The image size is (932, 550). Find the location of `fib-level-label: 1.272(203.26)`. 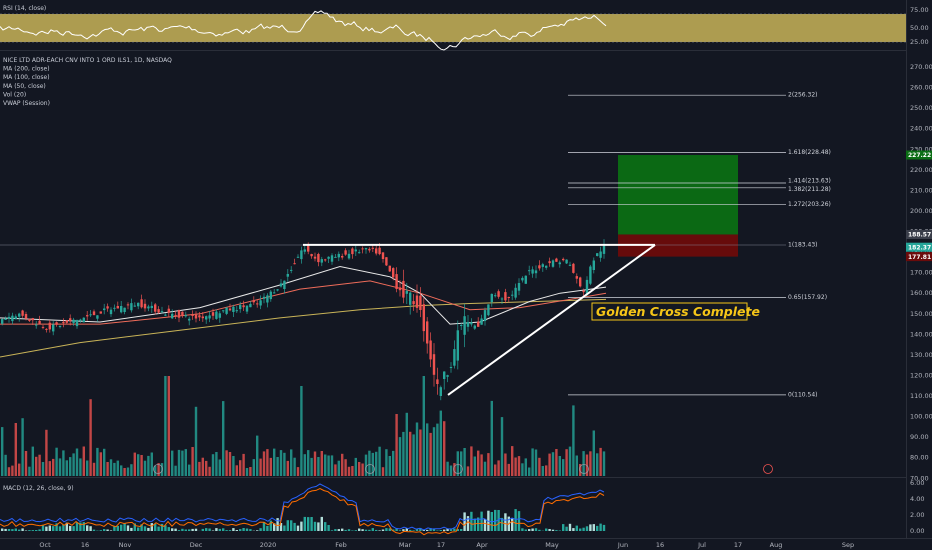

fib-level-label: 1.272(203.26) is located at coordinates (809, 204).